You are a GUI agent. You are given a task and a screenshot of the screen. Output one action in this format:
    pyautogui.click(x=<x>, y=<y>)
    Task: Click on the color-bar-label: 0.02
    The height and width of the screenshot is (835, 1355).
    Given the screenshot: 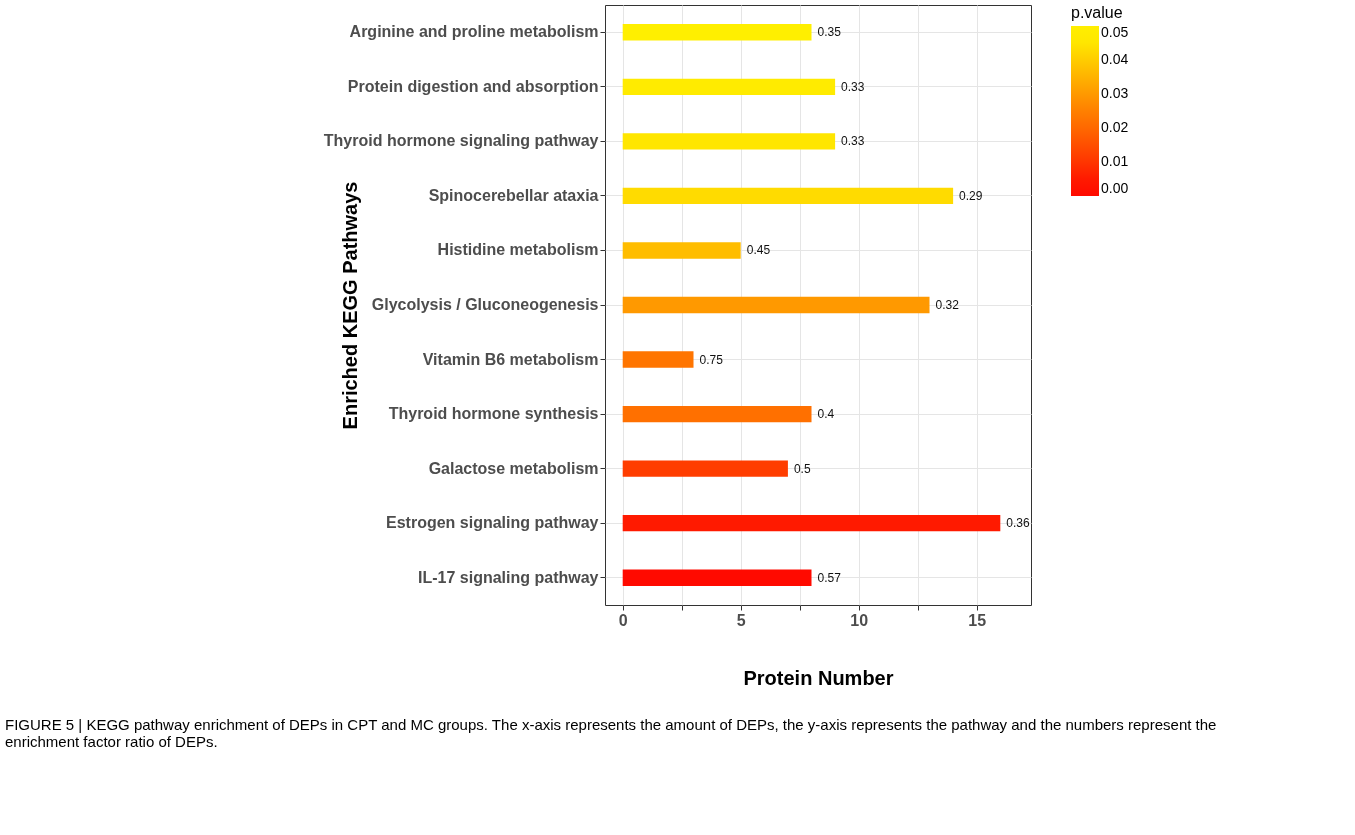 What is the action you would take?
    pyautogui.click(x=1115, y=127)
    